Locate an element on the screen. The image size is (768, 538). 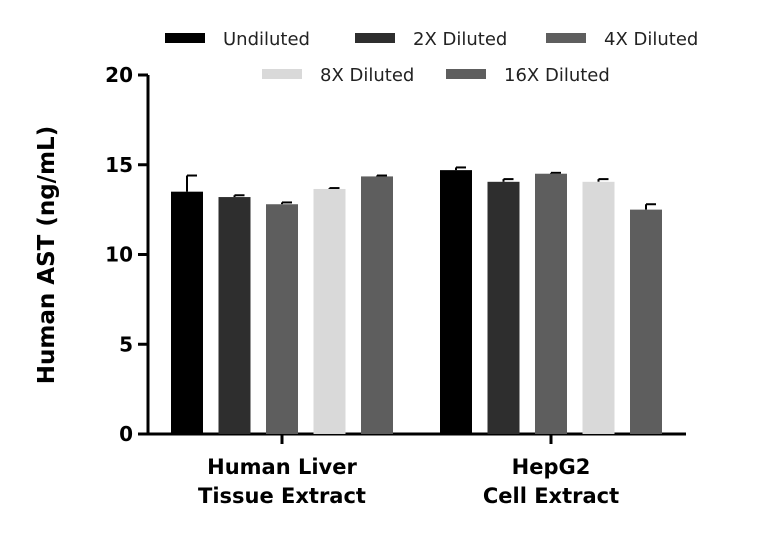
y-tick-label: 5 is located at coordinates (126, 344).